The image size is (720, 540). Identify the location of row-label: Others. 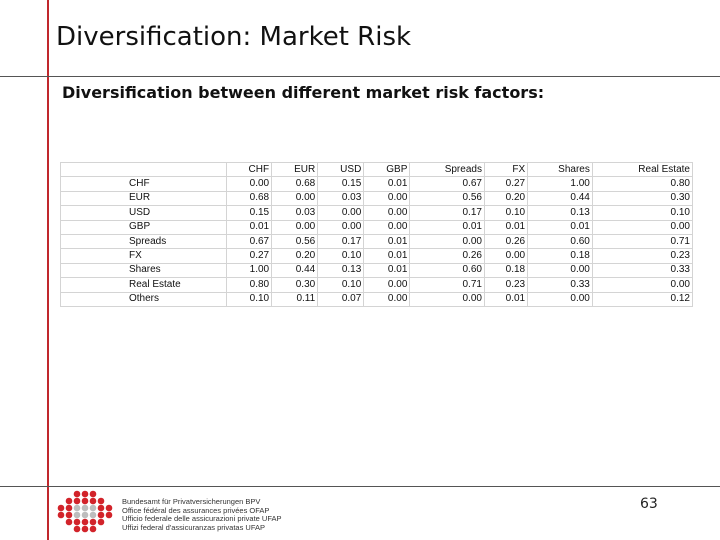
(143, 299).